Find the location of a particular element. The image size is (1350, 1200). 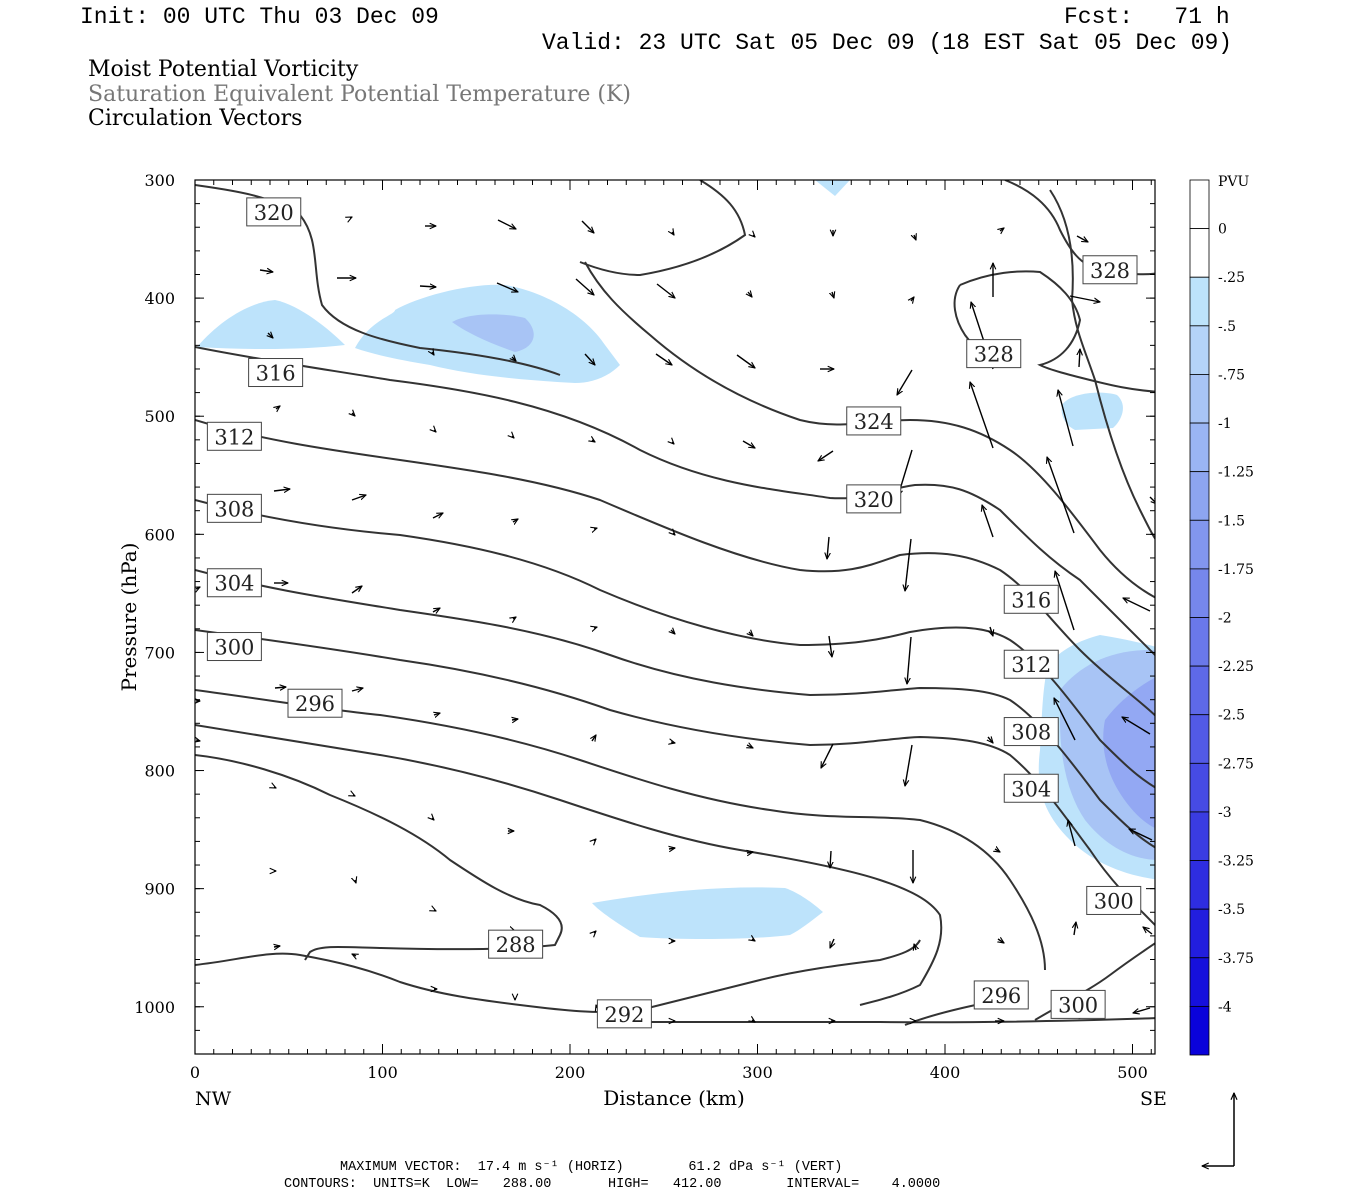

contour-label: 328 is located at coordinates (994, 354).